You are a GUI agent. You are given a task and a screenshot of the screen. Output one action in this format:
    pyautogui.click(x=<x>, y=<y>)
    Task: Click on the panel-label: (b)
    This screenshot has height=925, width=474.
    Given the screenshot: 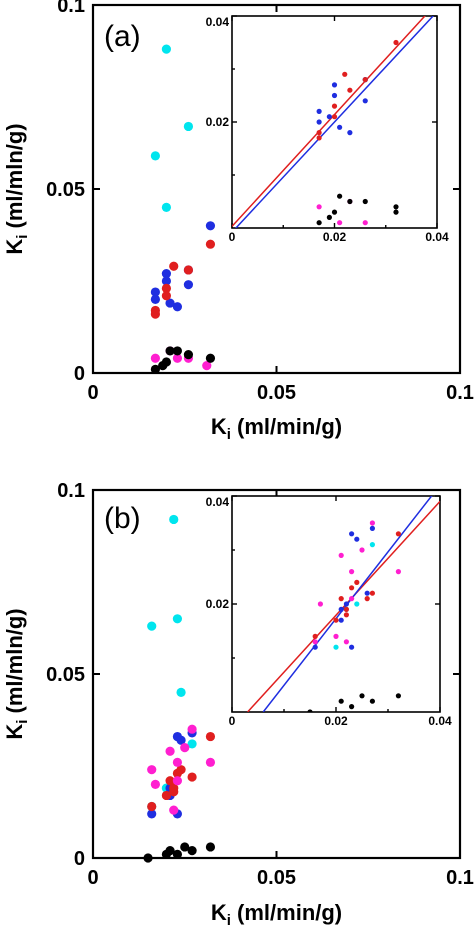 What is the action you would take?
    pyautogui.click(x=122, y=518)
    